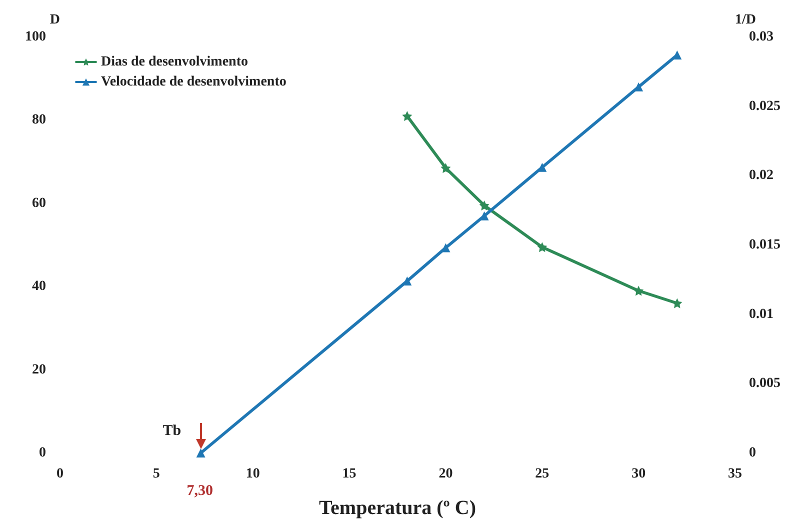  Describe the element at coordinates (639, 474) in the screenshot. I see `x-tick-label: 30` at that location.